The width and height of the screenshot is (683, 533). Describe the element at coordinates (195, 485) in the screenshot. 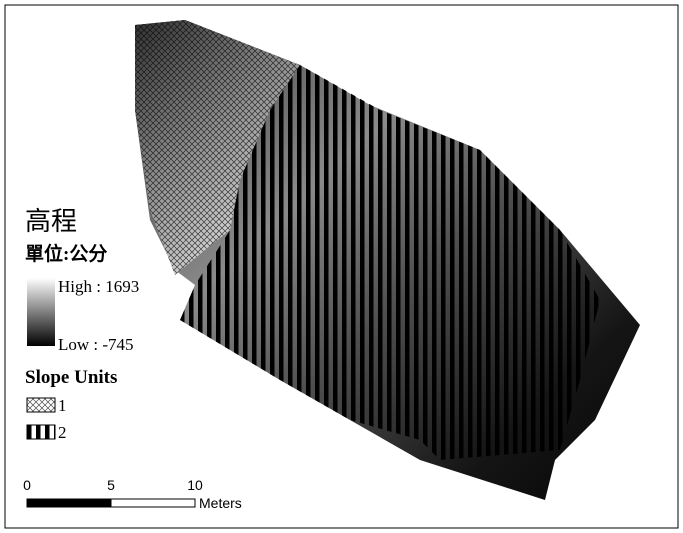

I see `scale-label: 10` at that location.